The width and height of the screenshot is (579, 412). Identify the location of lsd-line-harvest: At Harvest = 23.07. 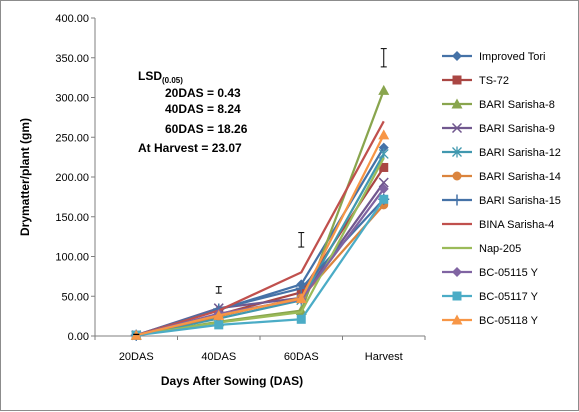
(190, 148).